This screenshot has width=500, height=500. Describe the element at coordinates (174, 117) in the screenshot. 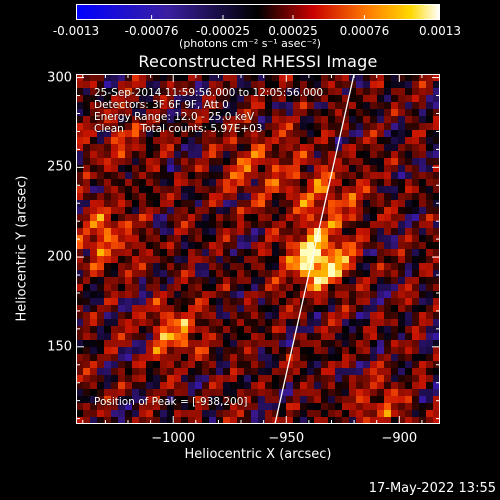

I see `energy-range-text: Energy Range: 12.0 - 25.0 keV` at that location.